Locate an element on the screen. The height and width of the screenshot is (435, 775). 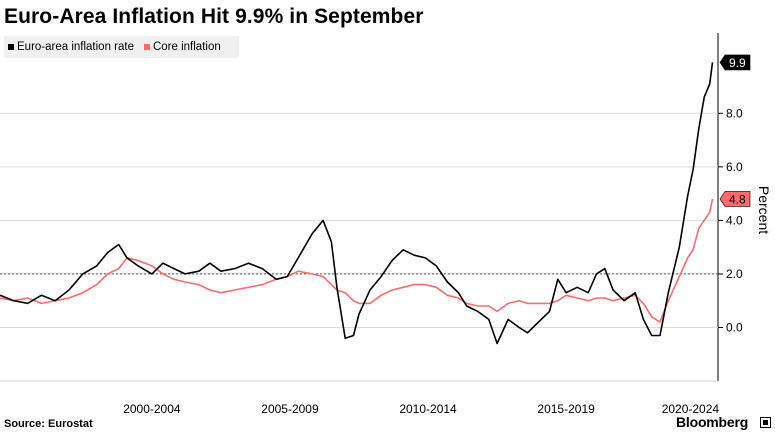
y-axis-label: Percent is located at coordinates (764, 210).